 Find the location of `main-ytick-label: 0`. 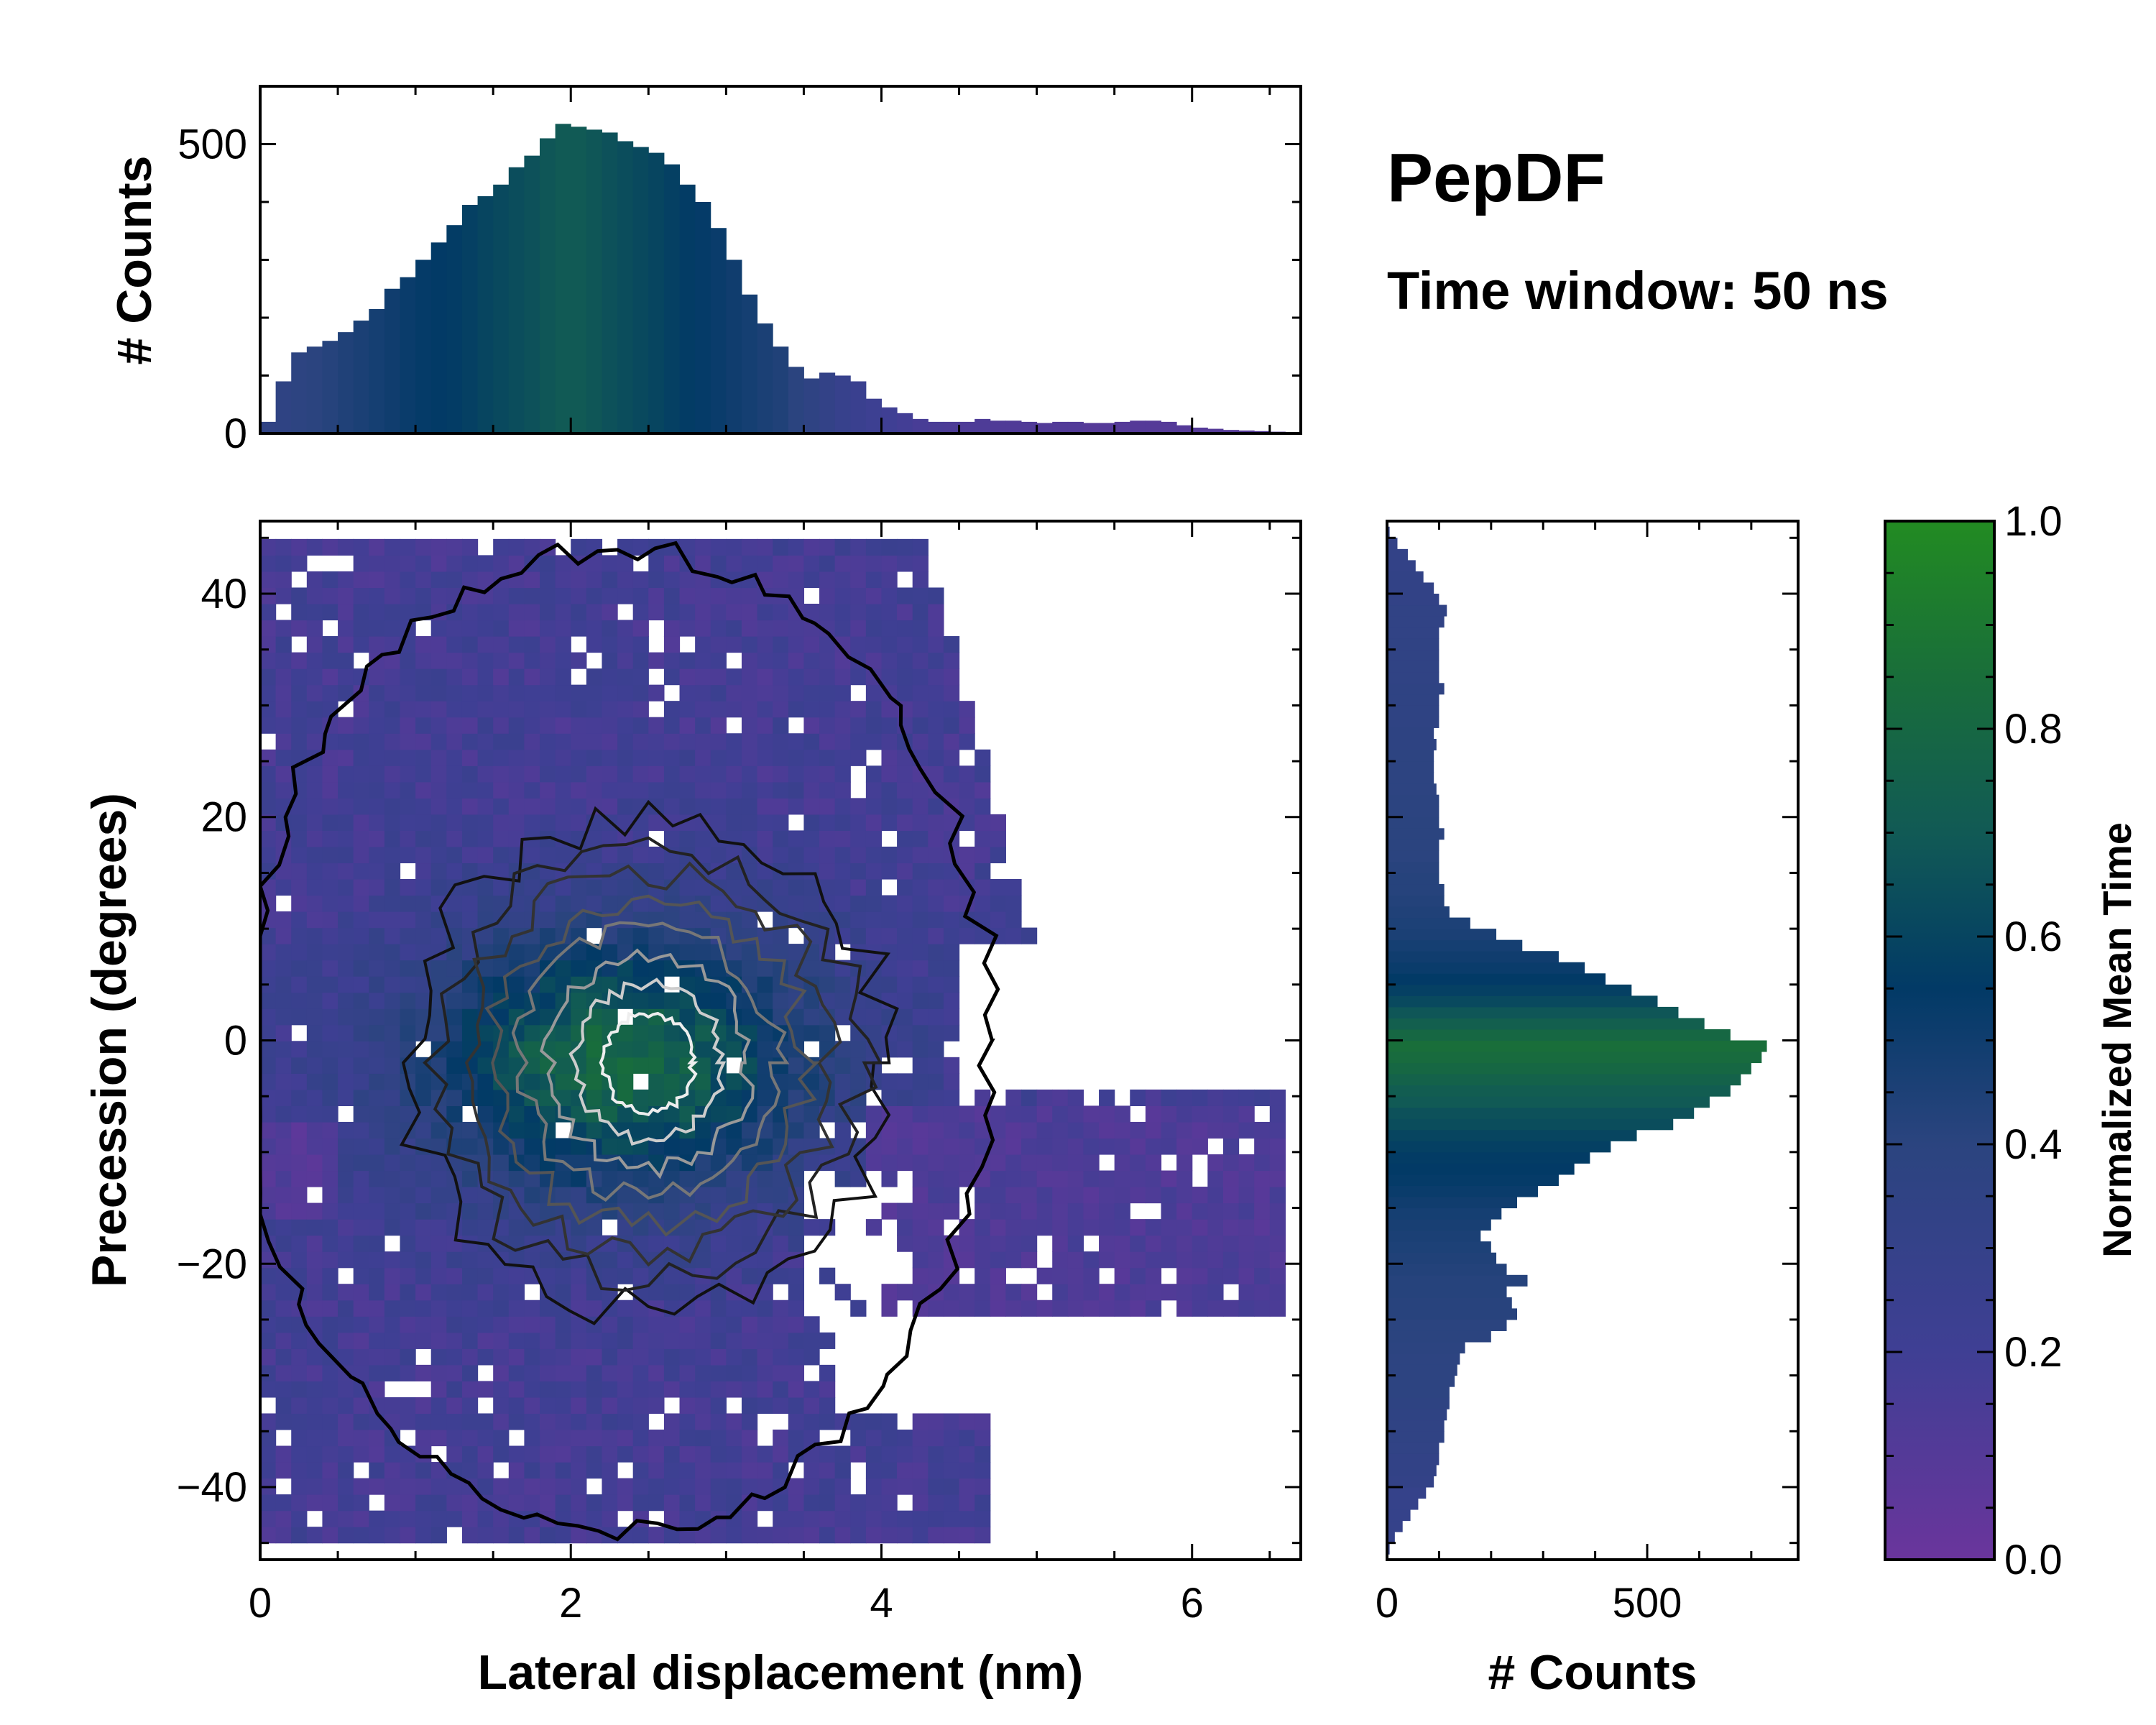

main-ytick-label: 0 is located at coordinates (235, 1041).